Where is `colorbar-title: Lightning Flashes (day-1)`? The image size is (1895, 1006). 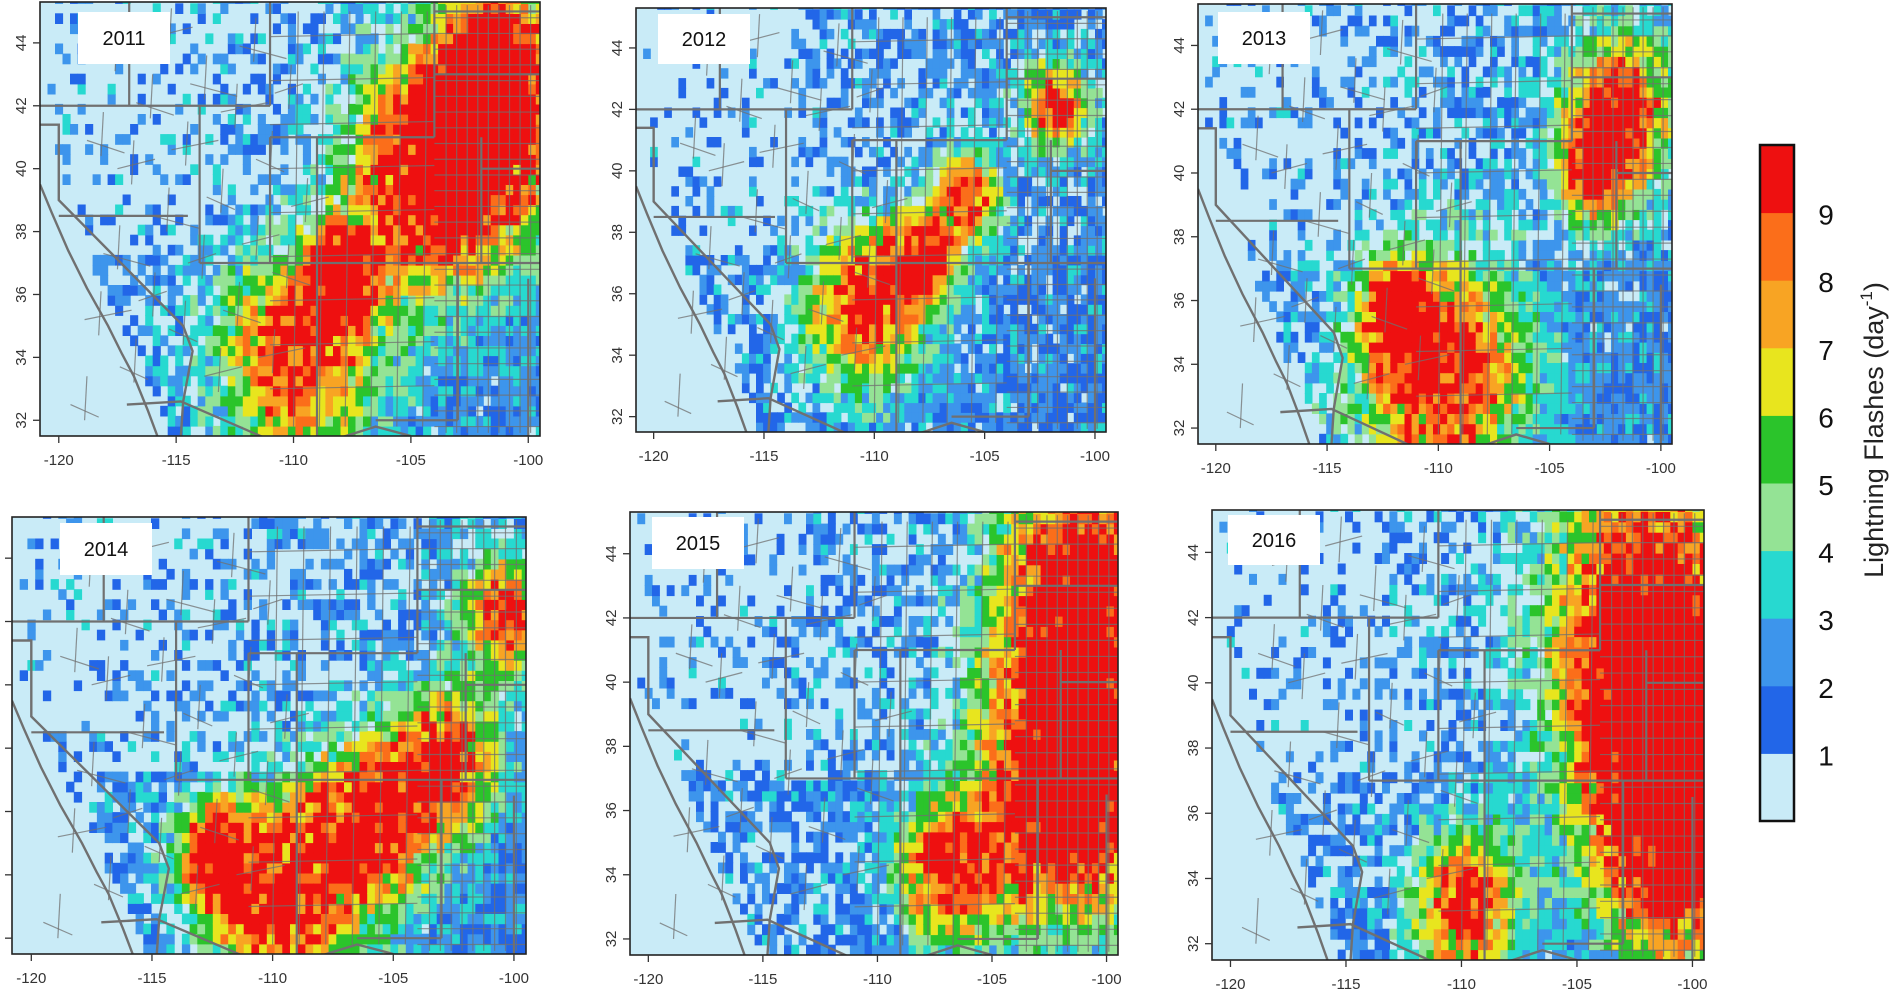 colorbar-title: Lightning Flashes (day-1) is located at coordinates (1873, 430).